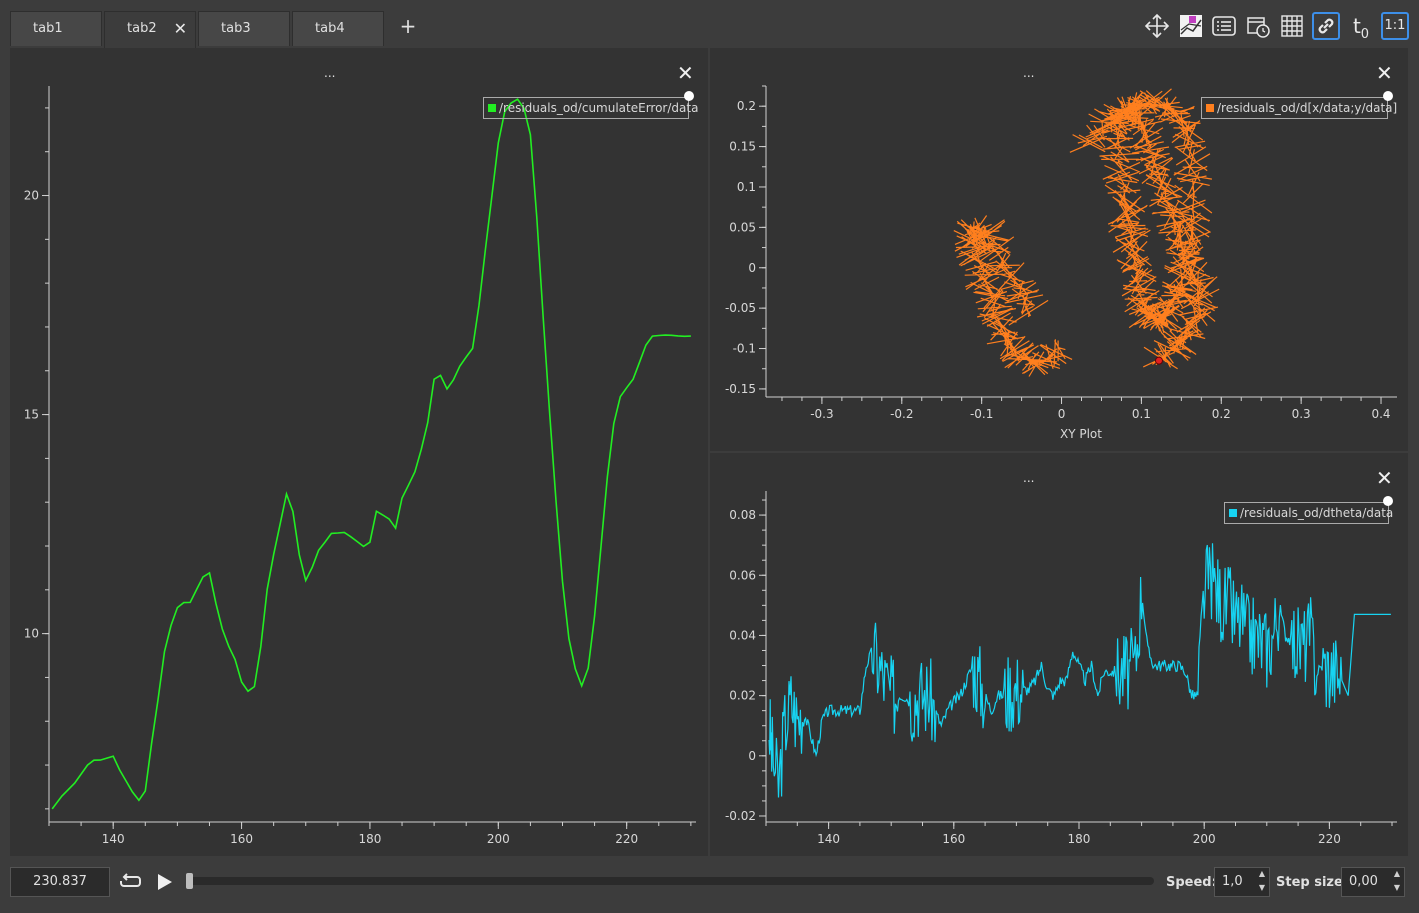 The width and height of the screenshot is (1419, 913). What do you see at coordinates (901, 414) in the screenshot?
I see `x-tick-label: -0.2` at bounding box center [901, 414].